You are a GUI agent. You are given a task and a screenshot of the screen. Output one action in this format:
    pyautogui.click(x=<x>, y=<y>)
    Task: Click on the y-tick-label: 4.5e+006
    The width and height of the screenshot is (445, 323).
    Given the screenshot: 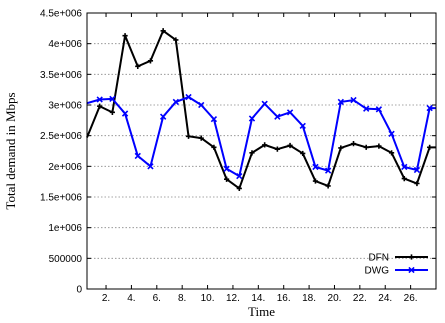 What is the action you would take?
    pyautogui.click(x=61, y=14)
    